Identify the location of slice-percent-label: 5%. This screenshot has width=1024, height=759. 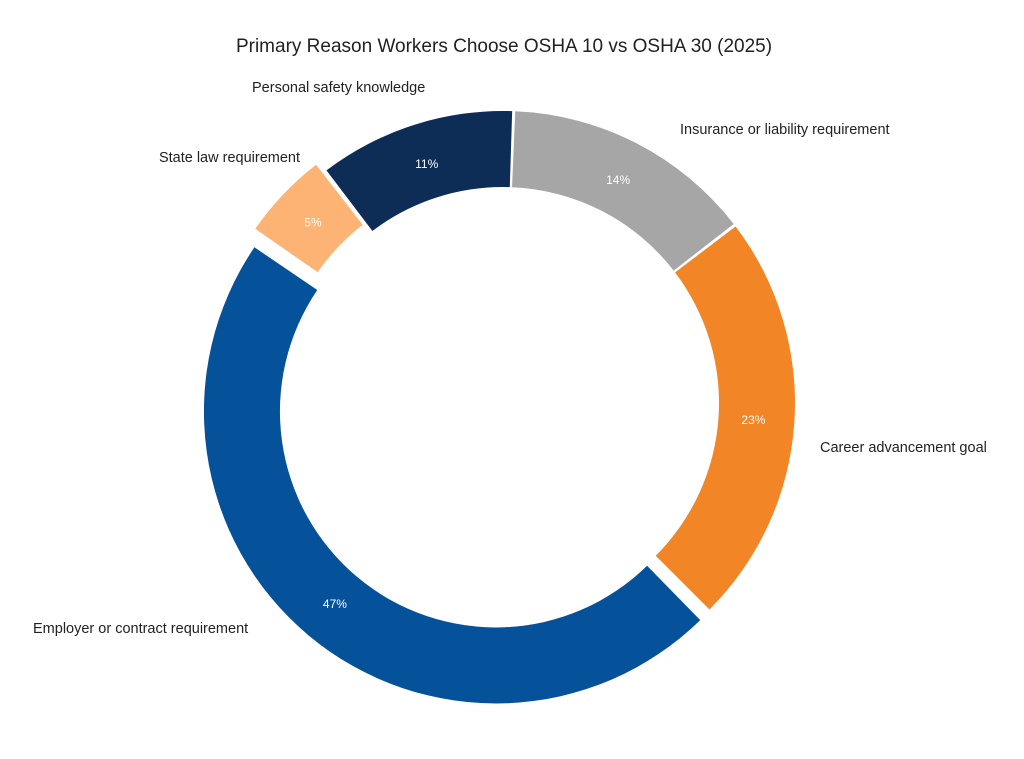
(313, 223).